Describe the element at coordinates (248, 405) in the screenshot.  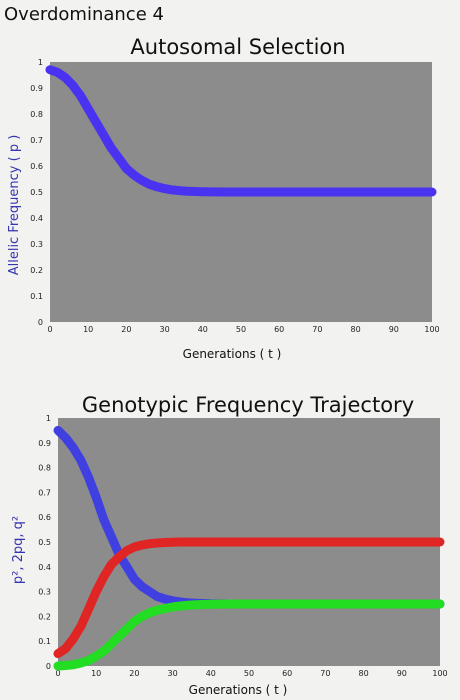
I see `chart-title: Genotypic Frequency Trajectory` at that location.